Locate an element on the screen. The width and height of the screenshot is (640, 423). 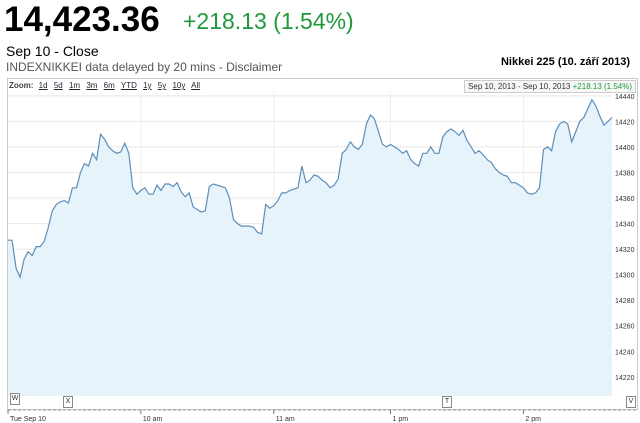
x-tick-label: 1 pm is located at coordinates (401, 419).